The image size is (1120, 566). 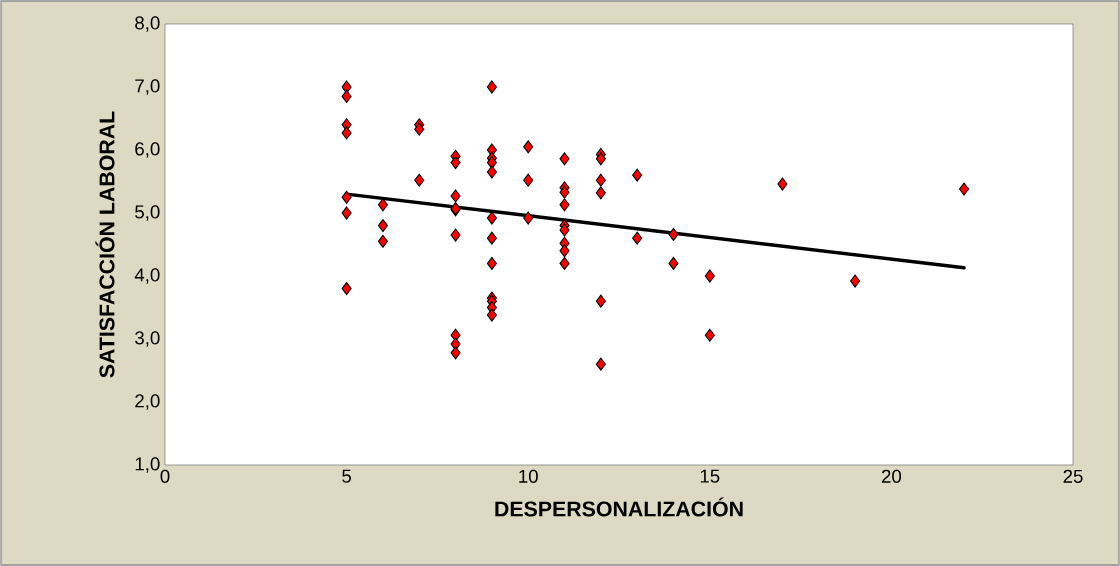 I want to click on x-tick-label: 0, so click(x=165, y=476).